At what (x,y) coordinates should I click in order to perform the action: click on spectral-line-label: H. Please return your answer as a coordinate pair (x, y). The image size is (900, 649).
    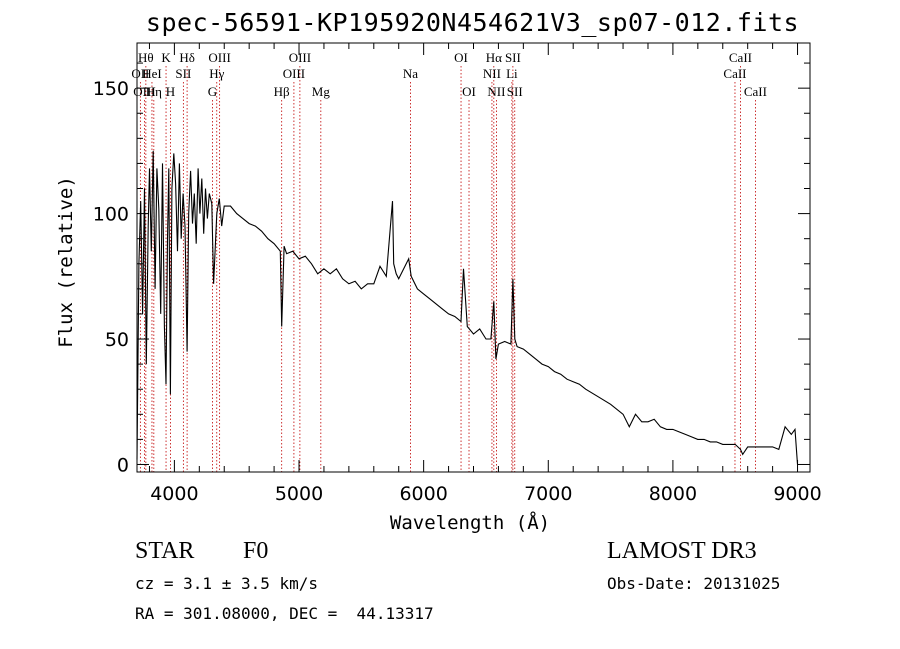
    Looking at the image, I should click on (170, 91).